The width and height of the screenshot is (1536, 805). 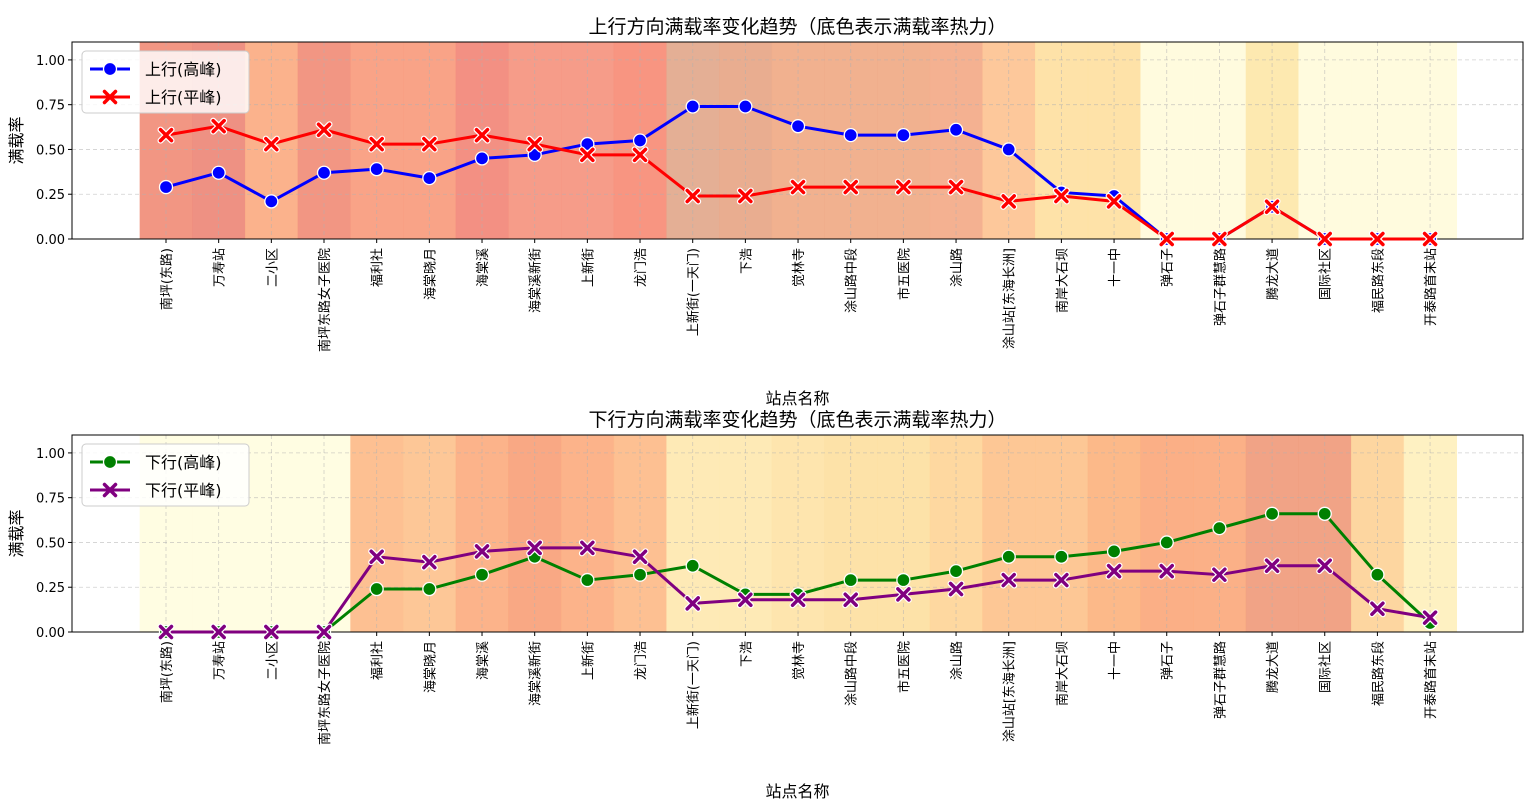 I want to click on legend: 上行(高峰) 上行(平峰), so click(x=165, y=82).